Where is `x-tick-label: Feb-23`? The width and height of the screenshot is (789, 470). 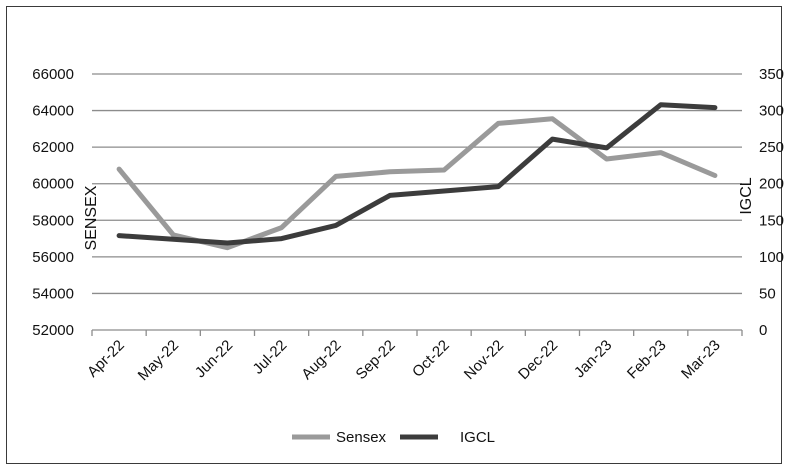
x-tick-label: Feb-23 is located at coordinates (647, 360).